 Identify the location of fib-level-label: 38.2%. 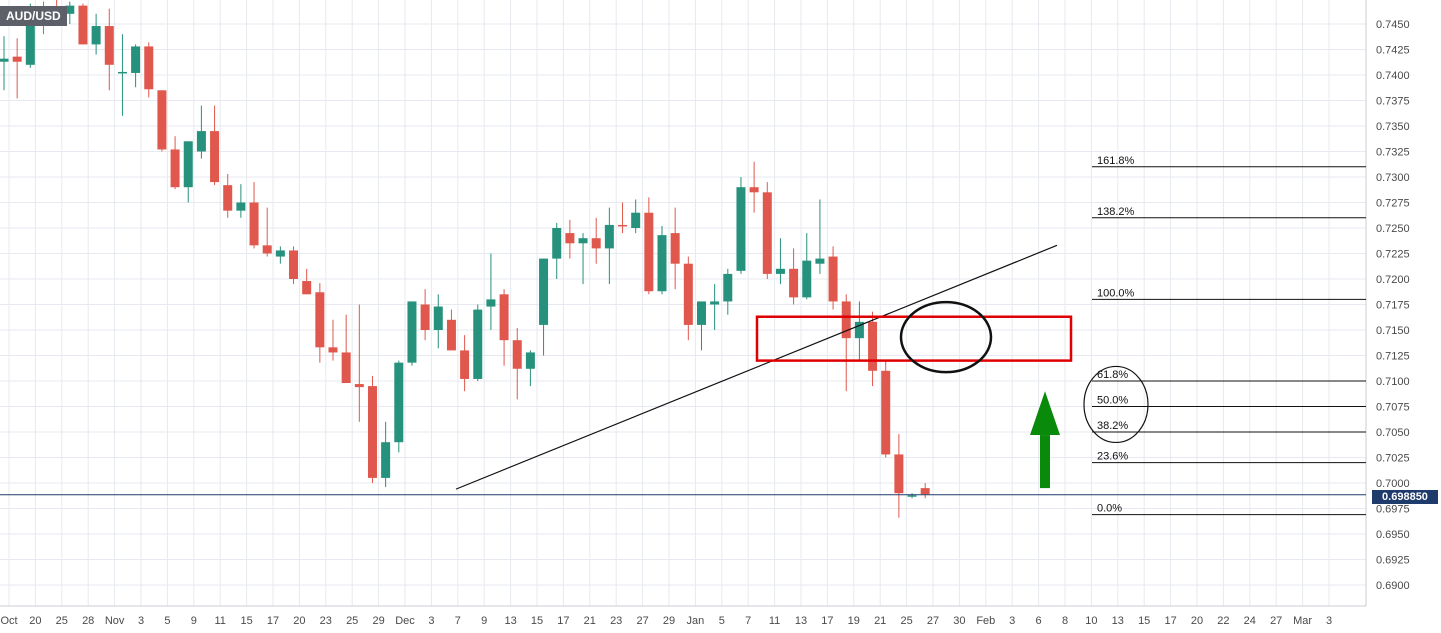
(1112, 426).